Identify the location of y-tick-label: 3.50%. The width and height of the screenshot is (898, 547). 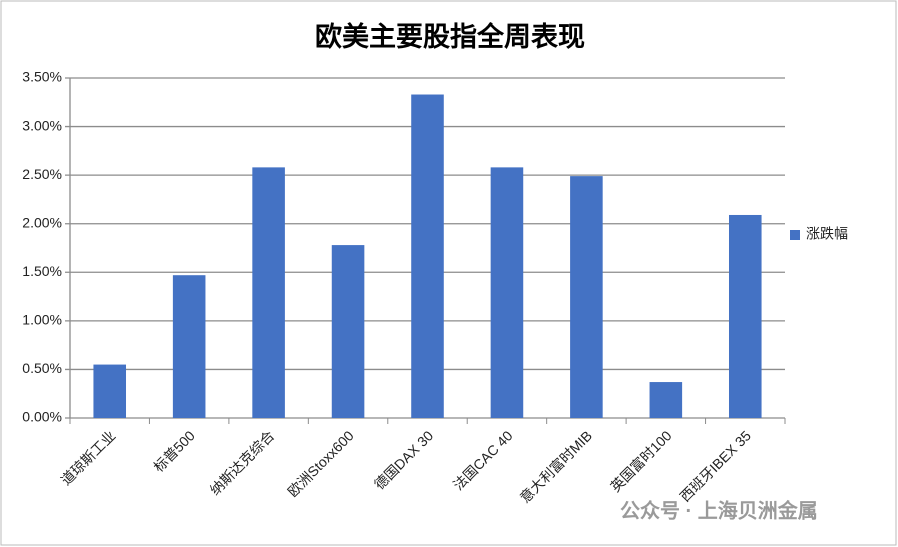
(42, 77).